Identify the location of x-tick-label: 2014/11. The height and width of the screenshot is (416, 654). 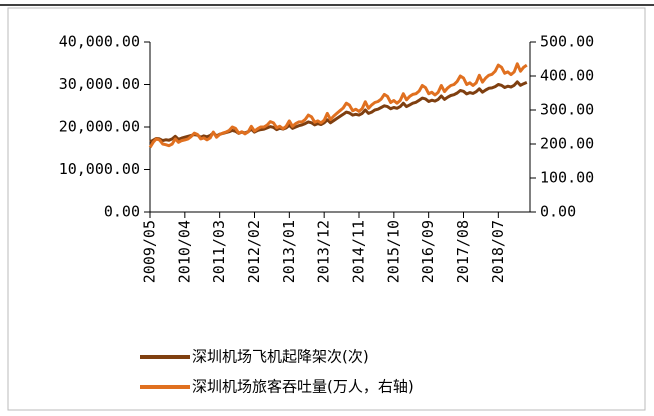
(359, 251).